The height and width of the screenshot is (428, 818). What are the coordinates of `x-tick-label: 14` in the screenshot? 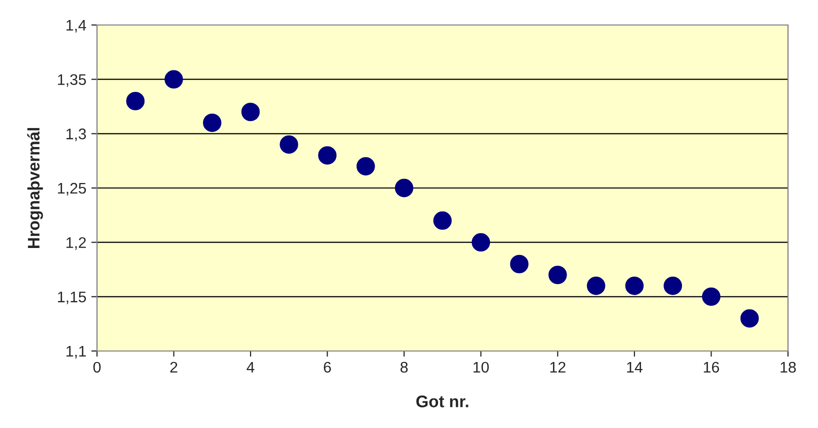 It's located at (634, 367).